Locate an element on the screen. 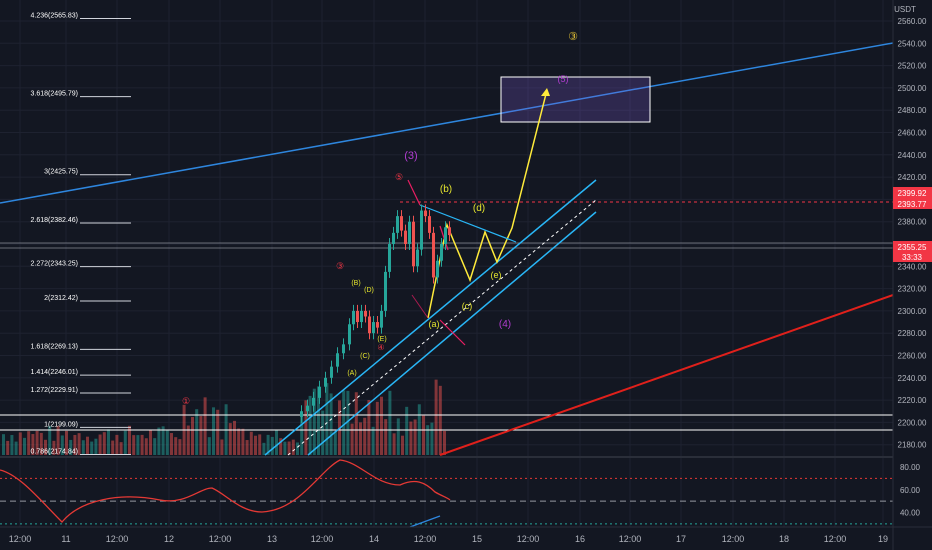  indicator-tick-label: 60.00 is located at coordinates (910, 490).